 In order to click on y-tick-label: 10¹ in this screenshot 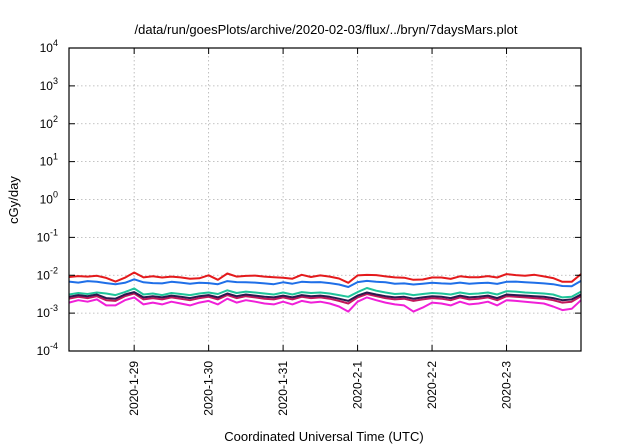, I will do `click(49, 160)`.